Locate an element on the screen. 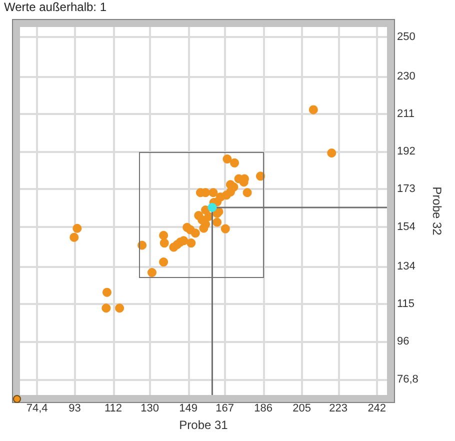 This screenshot has height=441, width=455. y-tick-label: 192 is located at coordinates (406, 152).